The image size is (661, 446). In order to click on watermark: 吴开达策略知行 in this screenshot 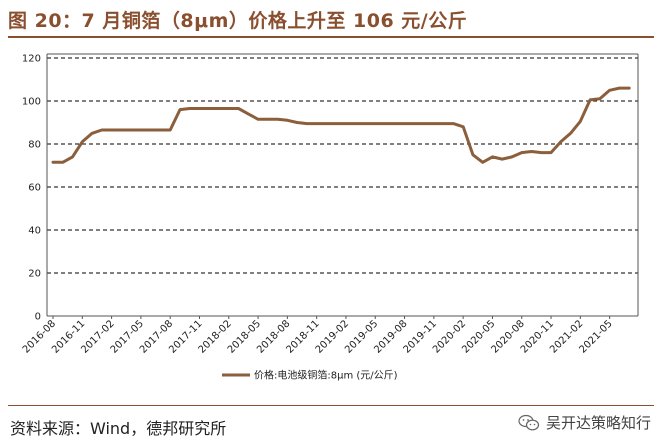, I will do `click(584, 422)`.